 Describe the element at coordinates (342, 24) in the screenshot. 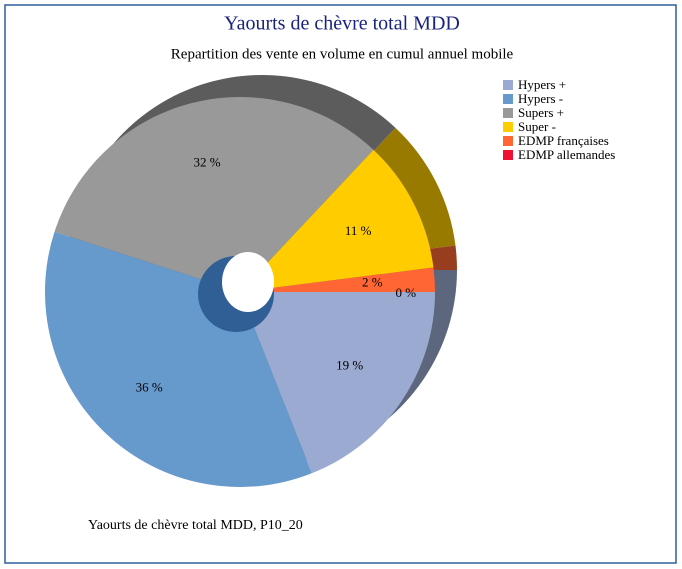

I see `chart-title: Yaourts de chèvre total MDD` at that location.